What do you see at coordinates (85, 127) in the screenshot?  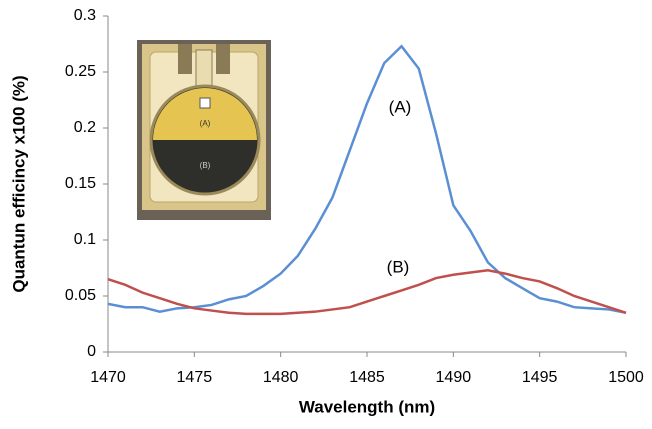 I see `y-tick-label: 0.2` at bounding box center [85, 127].